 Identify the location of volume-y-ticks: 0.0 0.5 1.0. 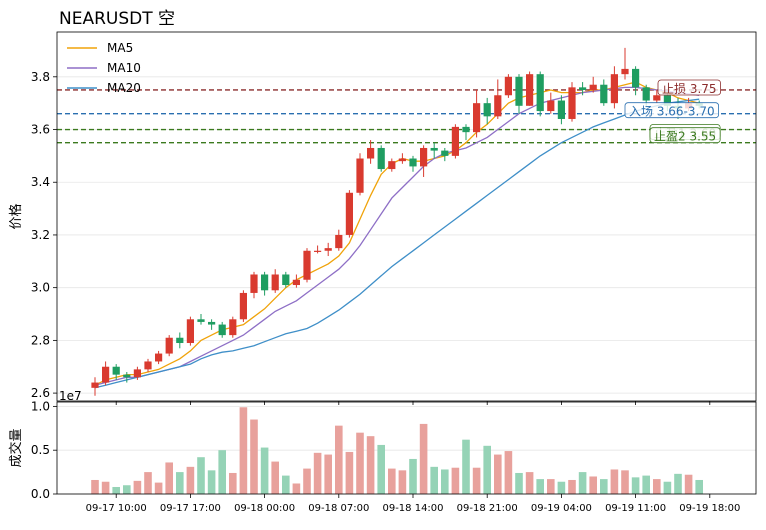
(44, 450).